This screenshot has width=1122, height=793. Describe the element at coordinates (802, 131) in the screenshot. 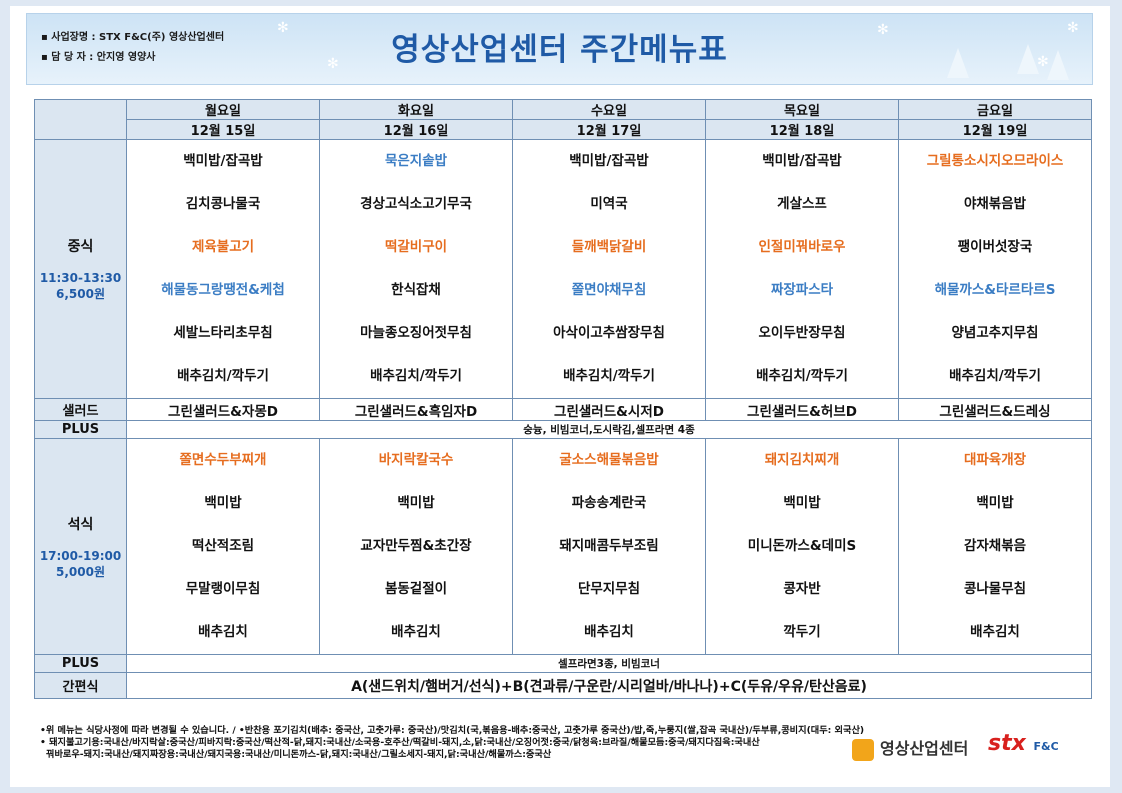

I see `date-text: 12월 18일` at that location.